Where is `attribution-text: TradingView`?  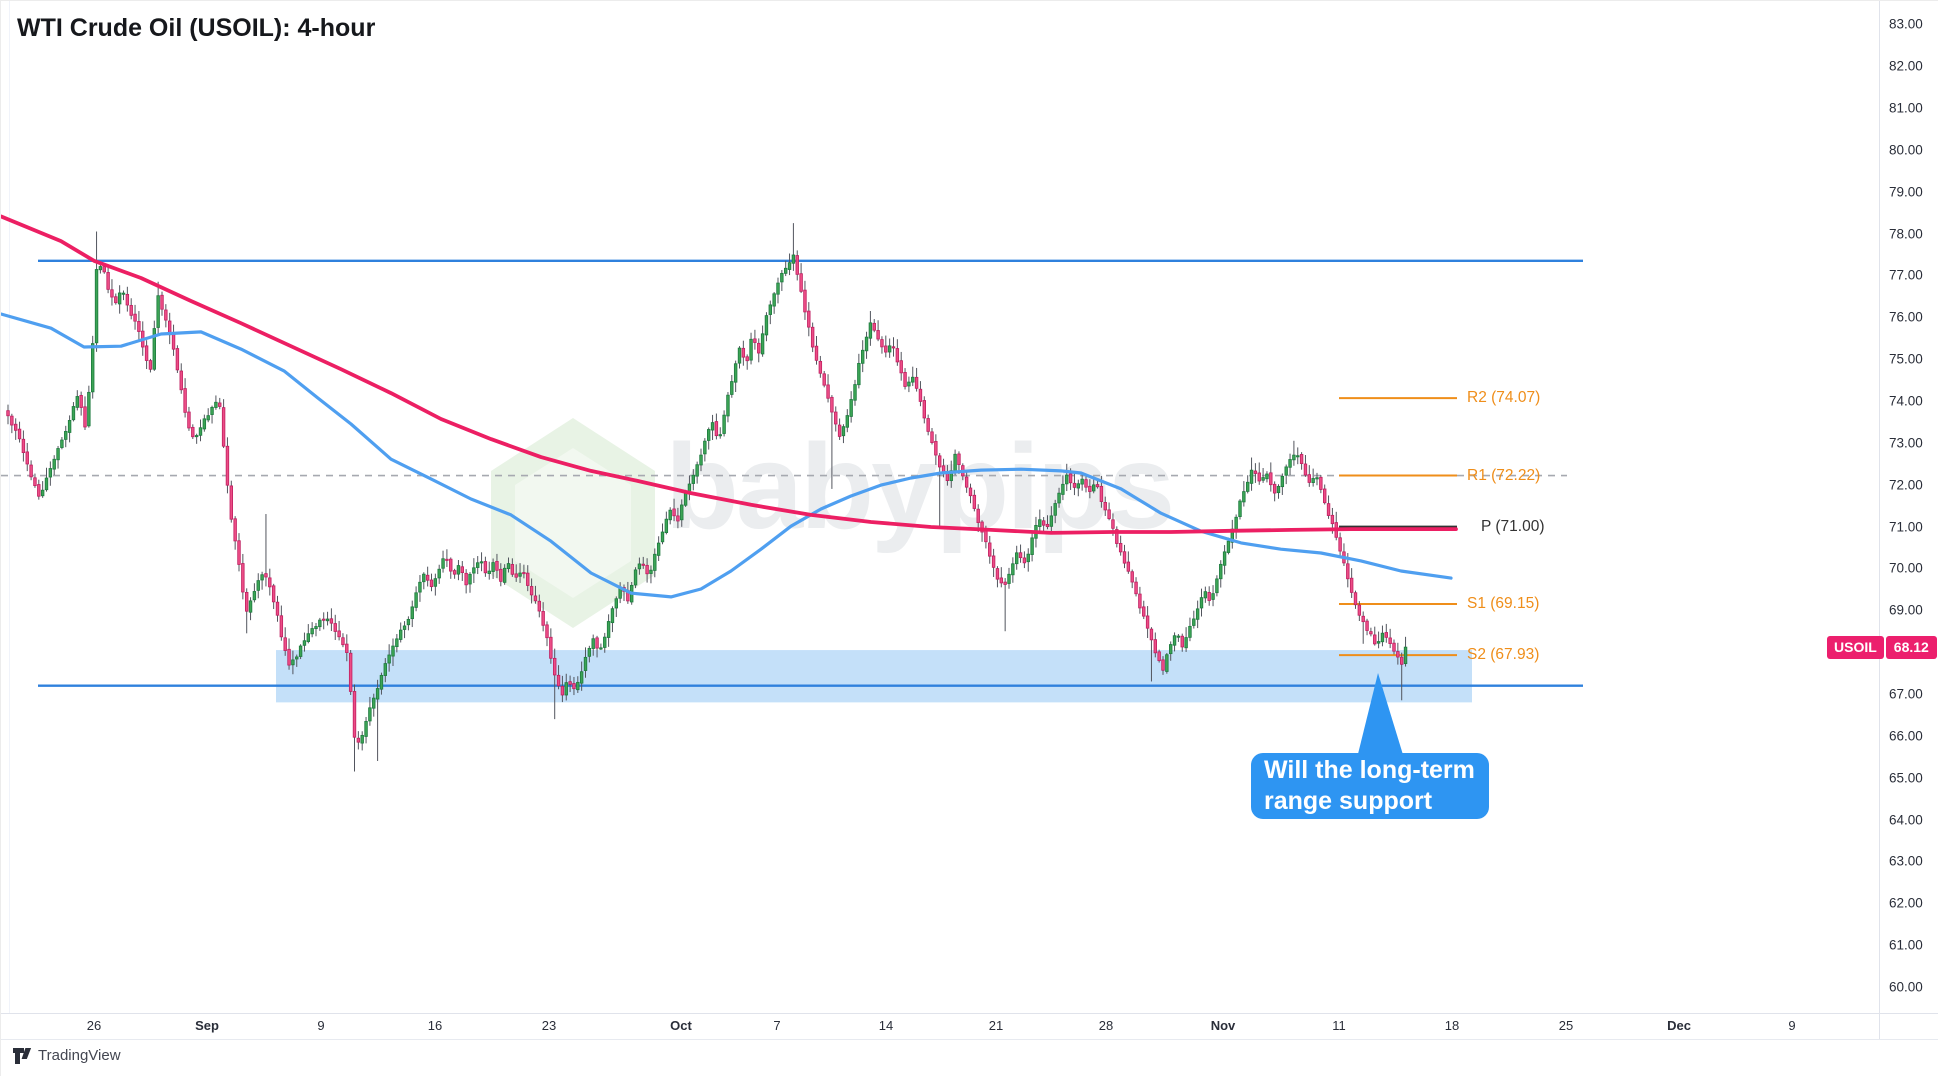 attribution-text: TradingView is located at coordinates (79, 1055).